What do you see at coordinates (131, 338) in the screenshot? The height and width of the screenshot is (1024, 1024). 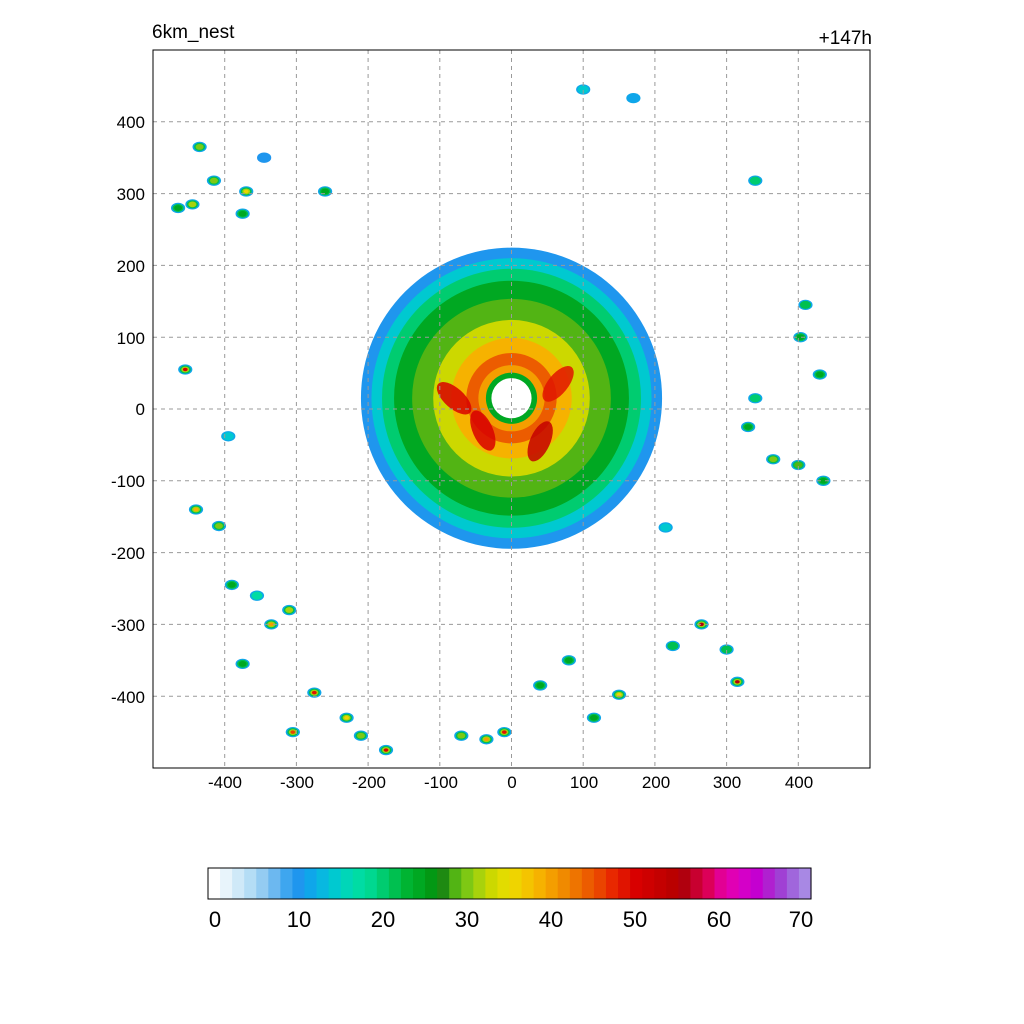 I see `y-tick-label: 100` at bounding box center [131, 338].